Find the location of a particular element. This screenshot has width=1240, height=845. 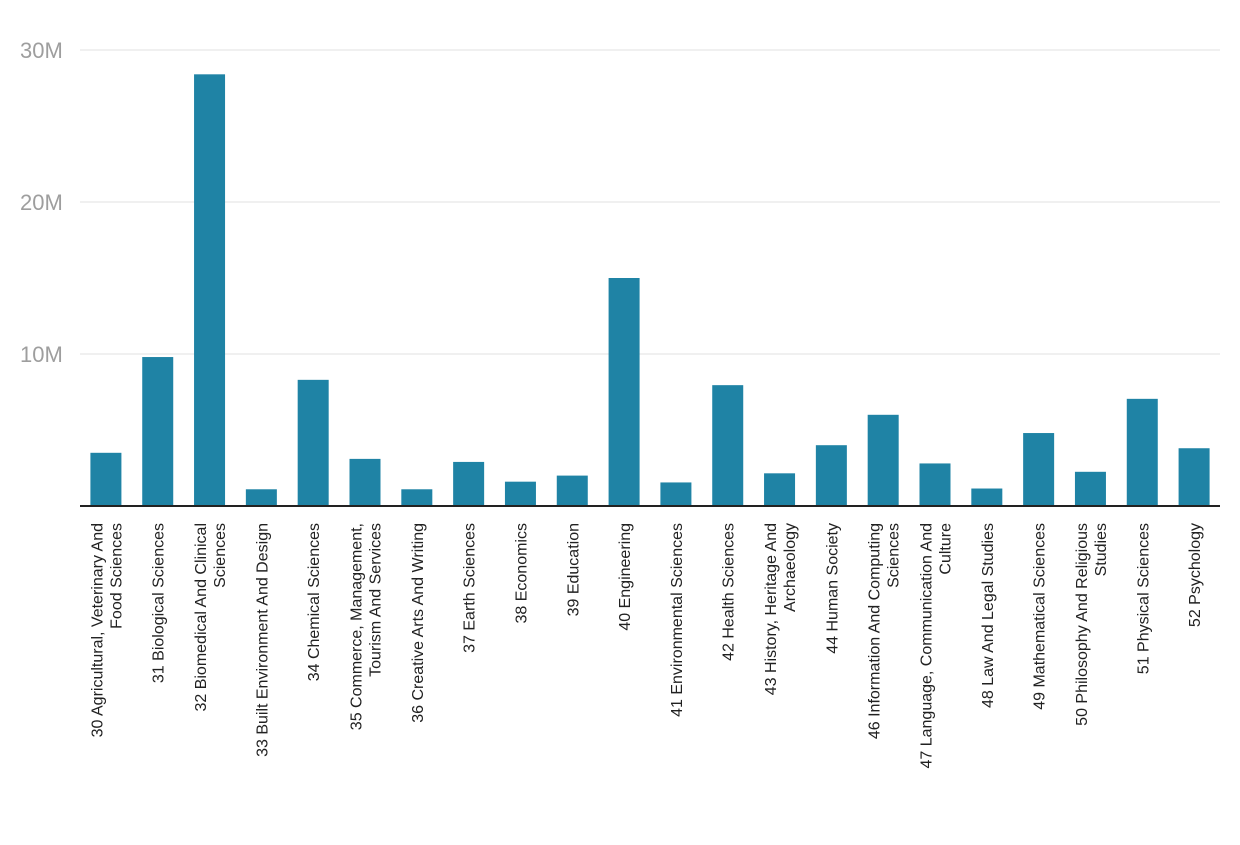

x-tick-label: 34 Chemical Sciences is located at coordinates (314, 602).